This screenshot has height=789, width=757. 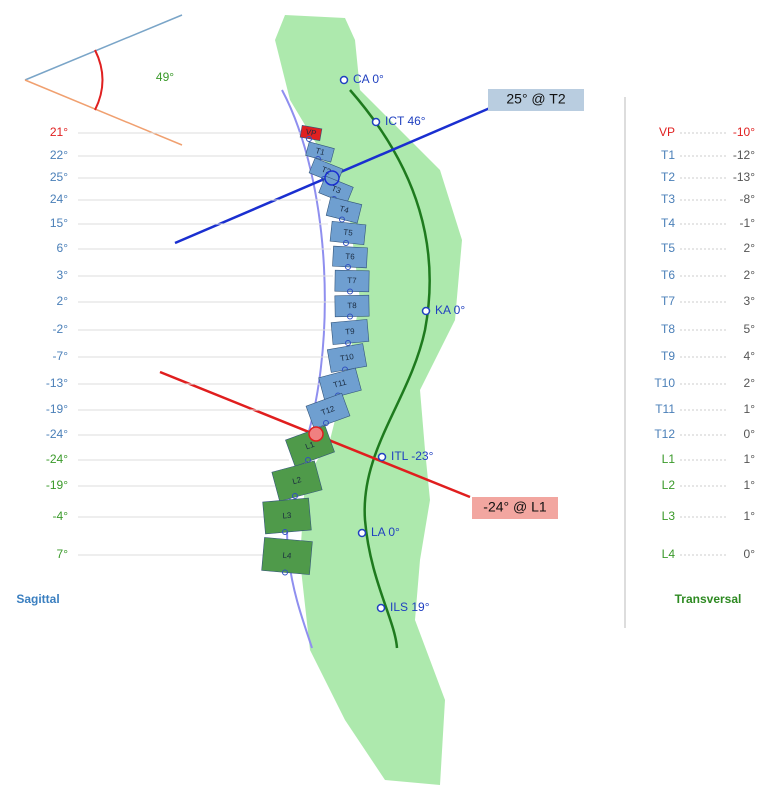 I want to click on vertebra: T12, so click(x=328, y=411).